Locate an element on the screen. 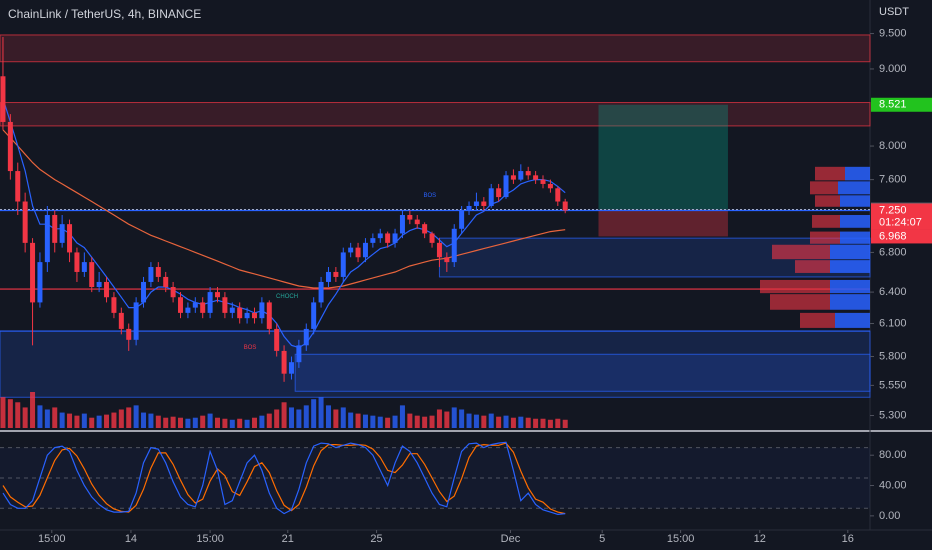  stoch-k is located at coordinates (284, 478).